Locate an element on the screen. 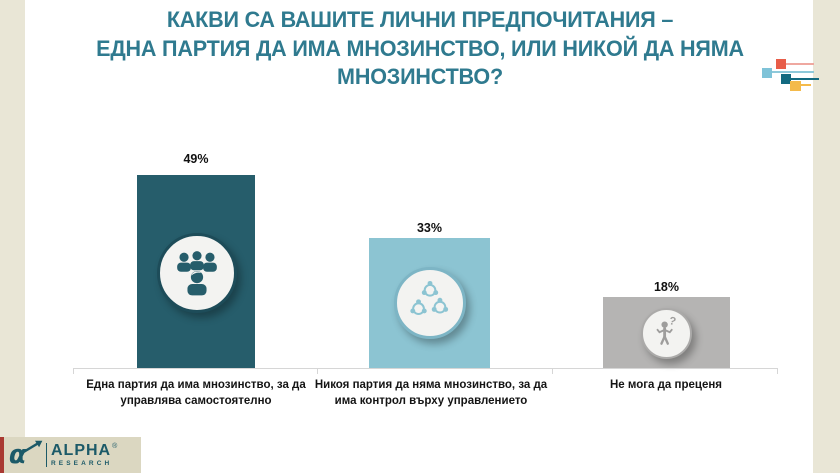 This screenshot has width=840, height=473. bar-value-label: 49% is located at coordinates (196, 159).